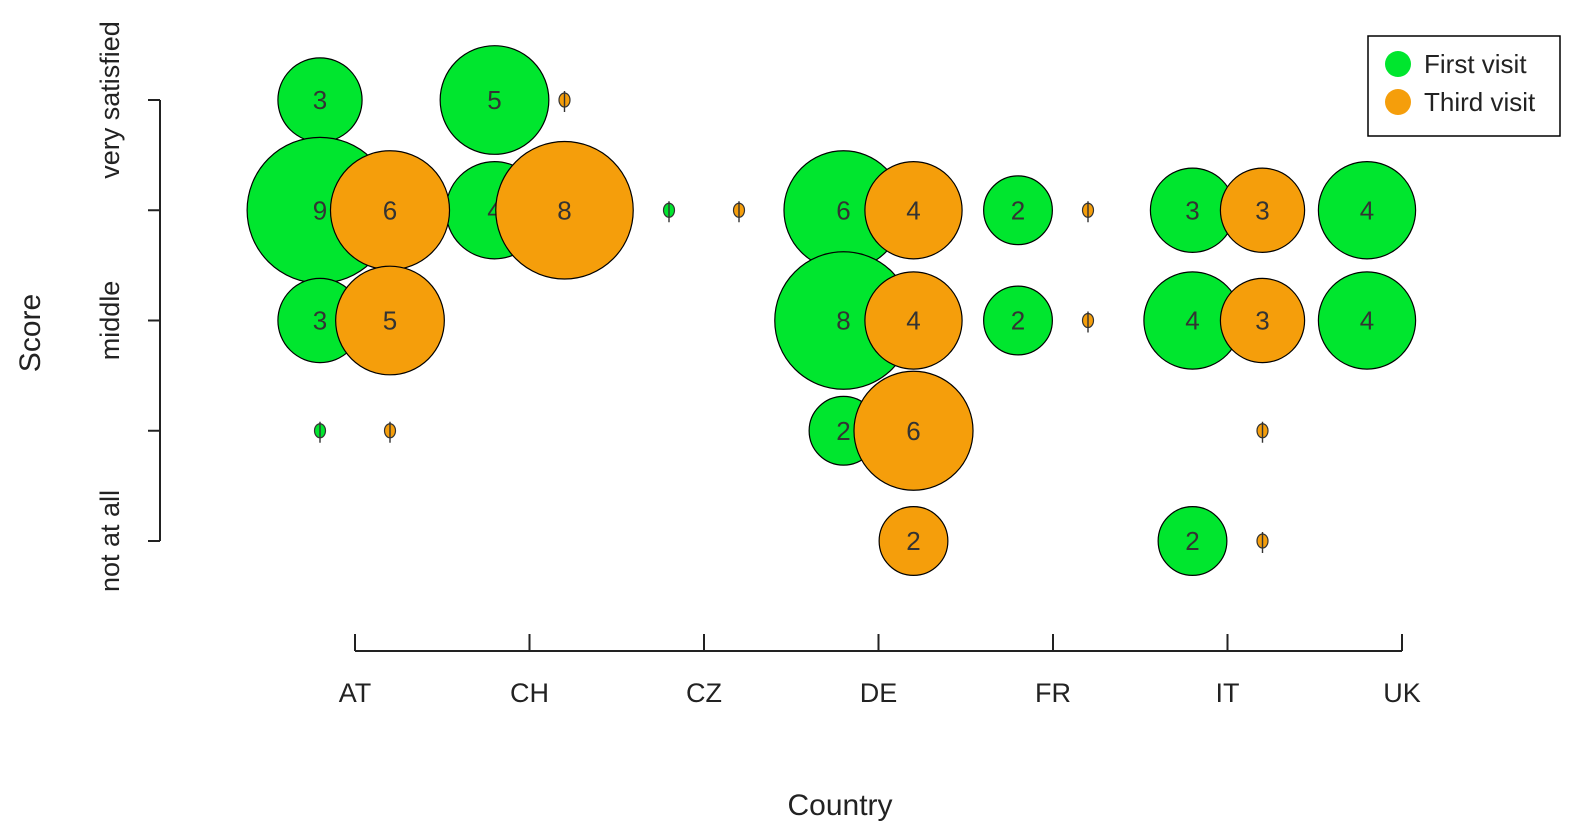 The image size is (1583, 833). I want to click on y-tick-label: very satisfied, so click(110, 100).